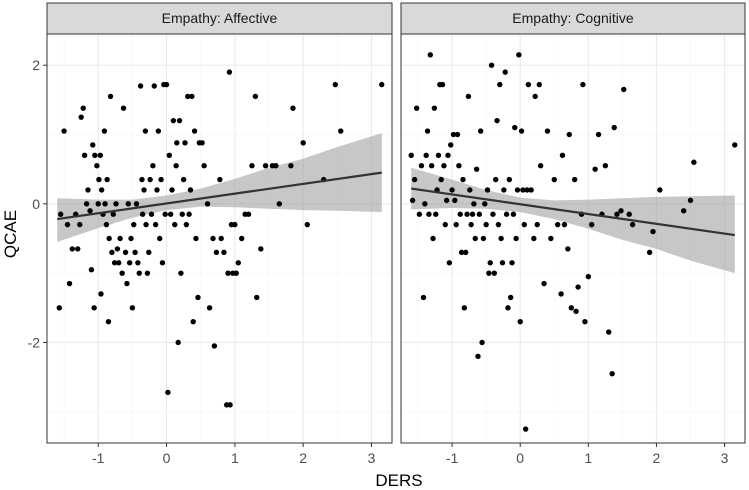 This screenshot has width=749, height=490. Describe the element at coordinates (398, 480) in the screenshot. I see `x-axis-title: DERS` at that location.